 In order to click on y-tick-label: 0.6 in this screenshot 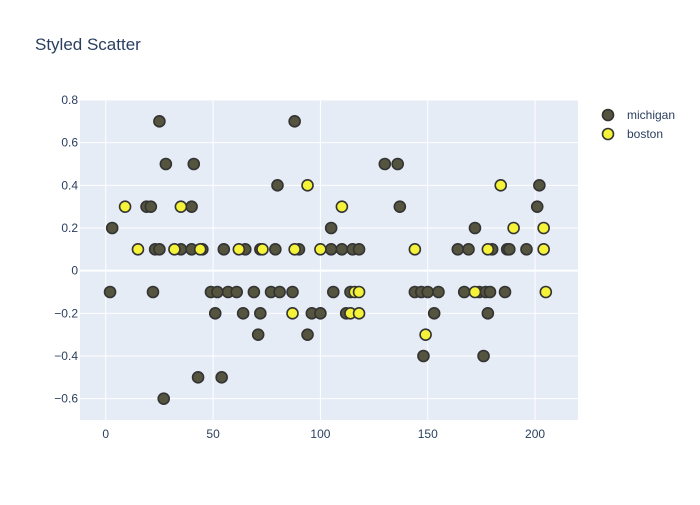, I will do `click(69, 143)`.